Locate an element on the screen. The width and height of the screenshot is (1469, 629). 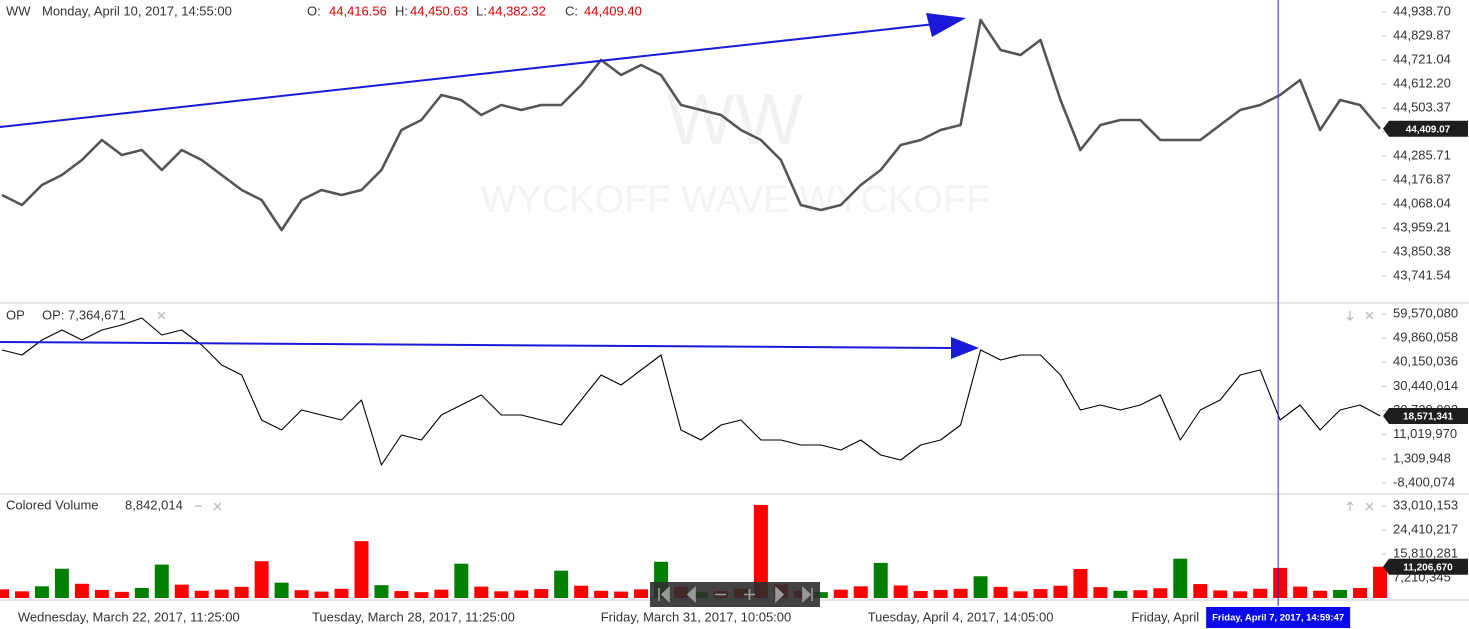
nav-first is located at coordinates (664, 594).